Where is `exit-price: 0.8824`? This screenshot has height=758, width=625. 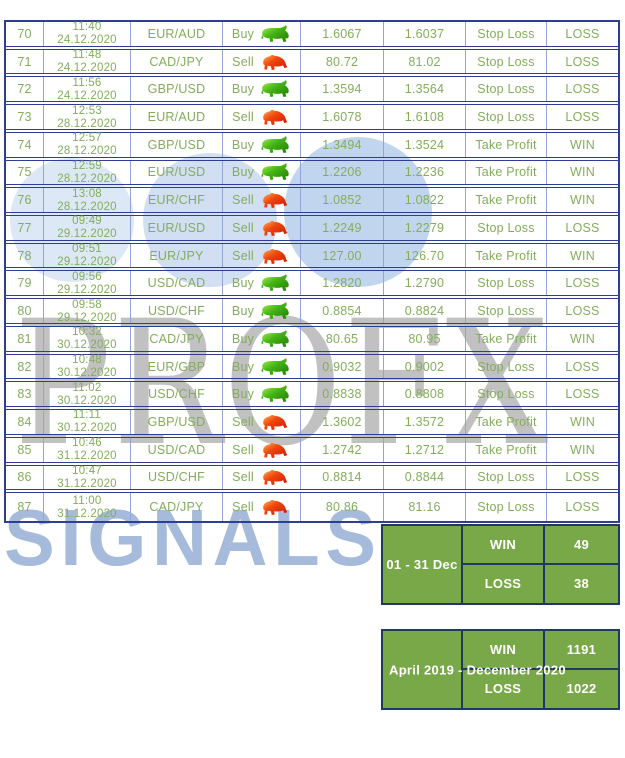
exit-price: 0.8824 is located at coordinates (425, 311).